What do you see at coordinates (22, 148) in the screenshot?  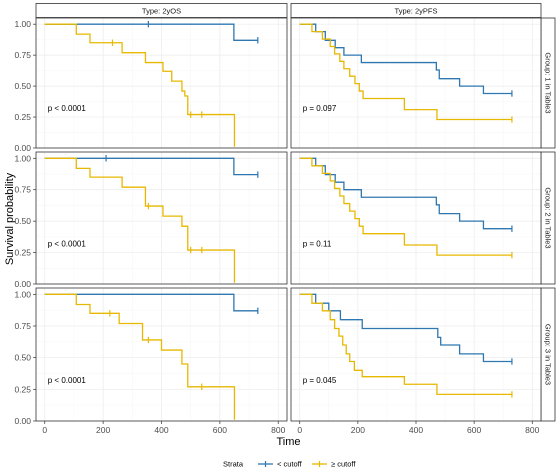 I see `panel-2yos-group-1-y-tick-label-0: 0.00` at bounding box center [22, 148].